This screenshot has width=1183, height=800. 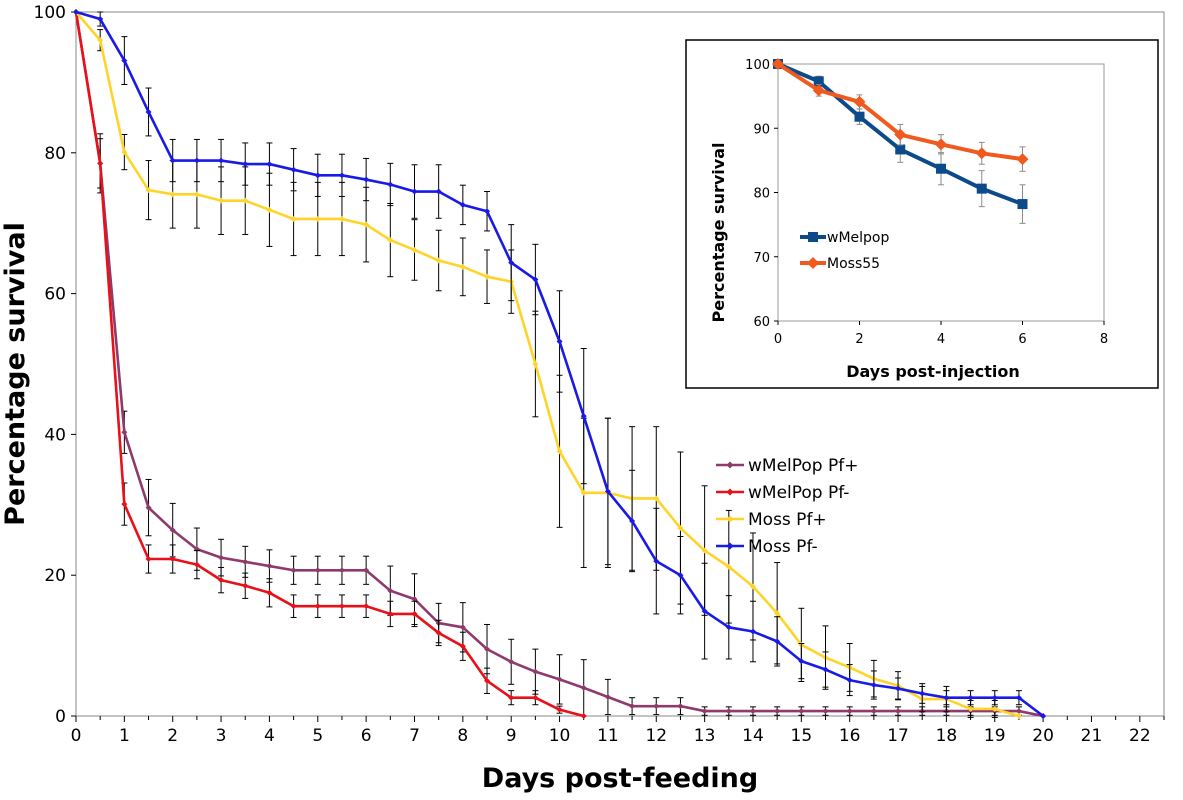 What do you see at coordinates (941, 339) in the screenshot?
I see `inset-x-tick-label: 4` at bounding box center [941, 339].